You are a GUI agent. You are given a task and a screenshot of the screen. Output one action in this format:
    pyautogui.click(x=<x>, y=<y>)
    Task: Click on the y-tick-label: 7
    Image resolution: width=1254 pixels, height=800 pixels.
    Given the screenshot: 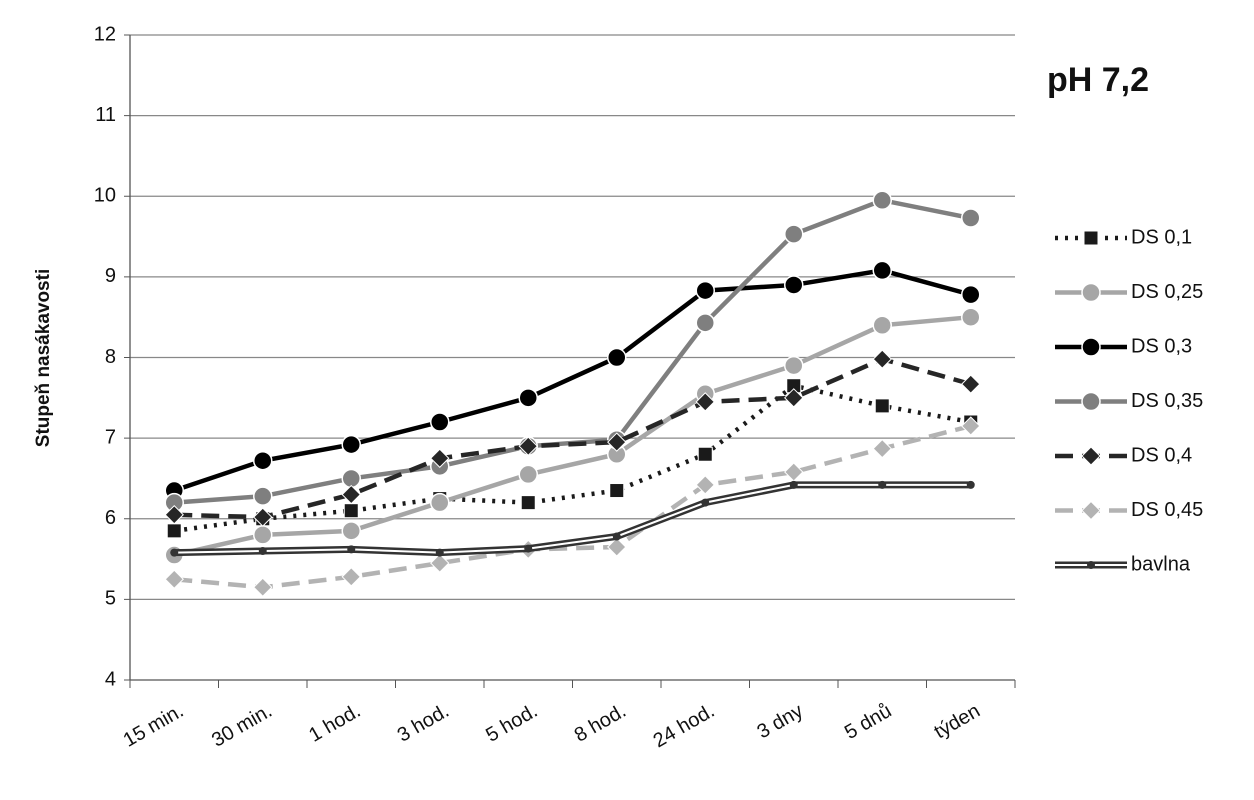 What is the action you would take?
    pyautogui.click(x=110, y=437)
    